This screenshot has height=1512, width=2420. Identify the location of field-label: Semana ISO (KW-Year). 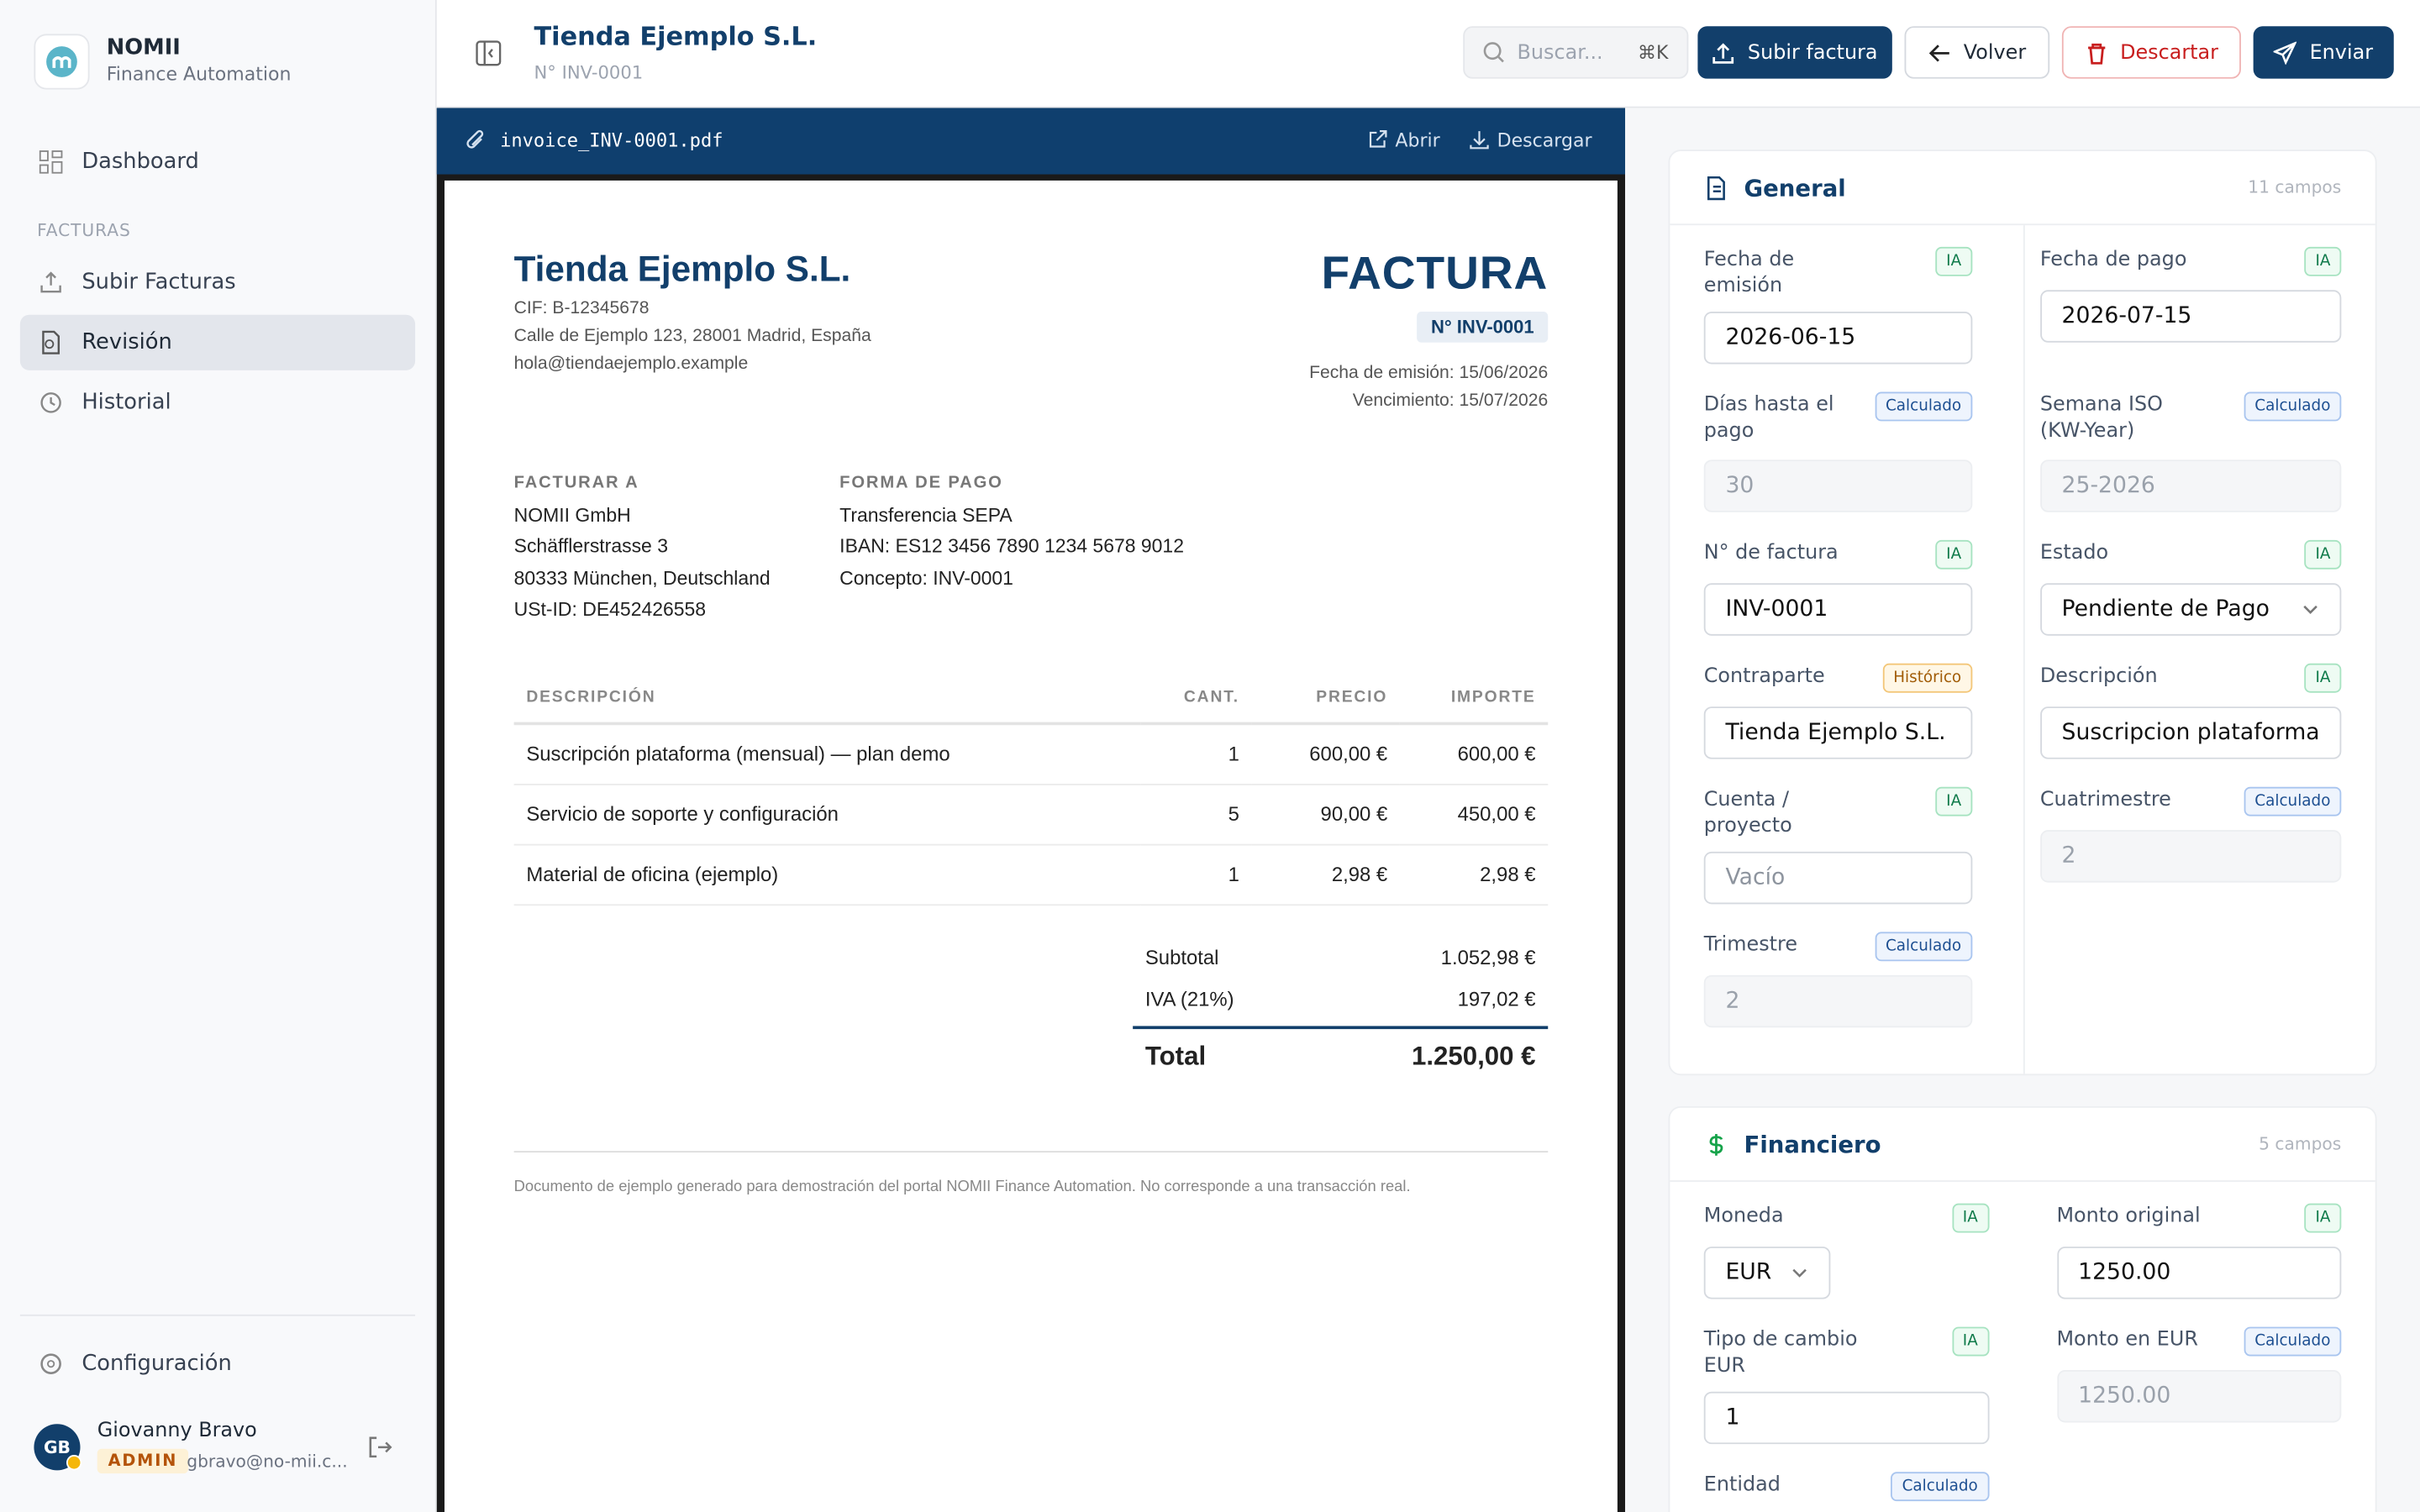
(2101, 418).